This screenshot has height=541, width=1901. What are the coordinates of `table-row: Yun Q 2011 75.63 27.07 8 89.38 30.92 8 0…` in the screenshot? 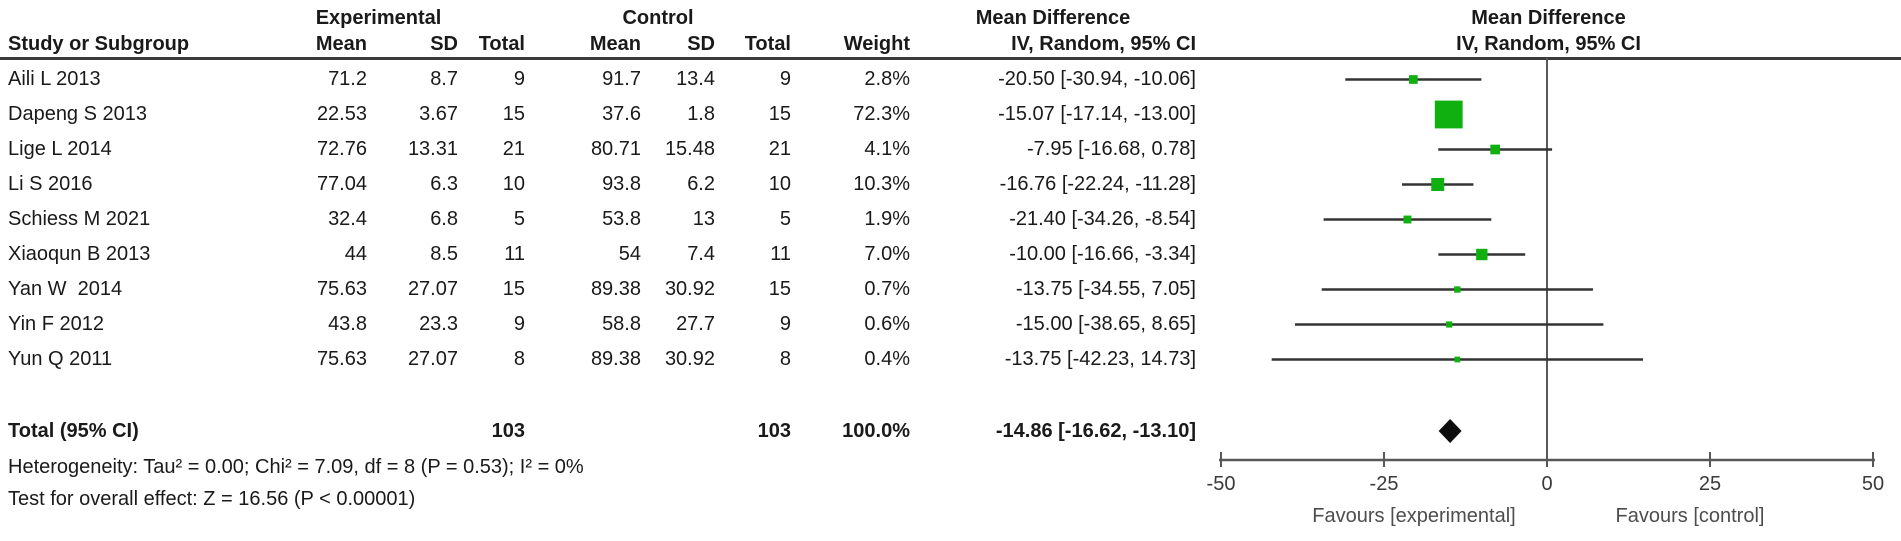 It's located at (598, 359).